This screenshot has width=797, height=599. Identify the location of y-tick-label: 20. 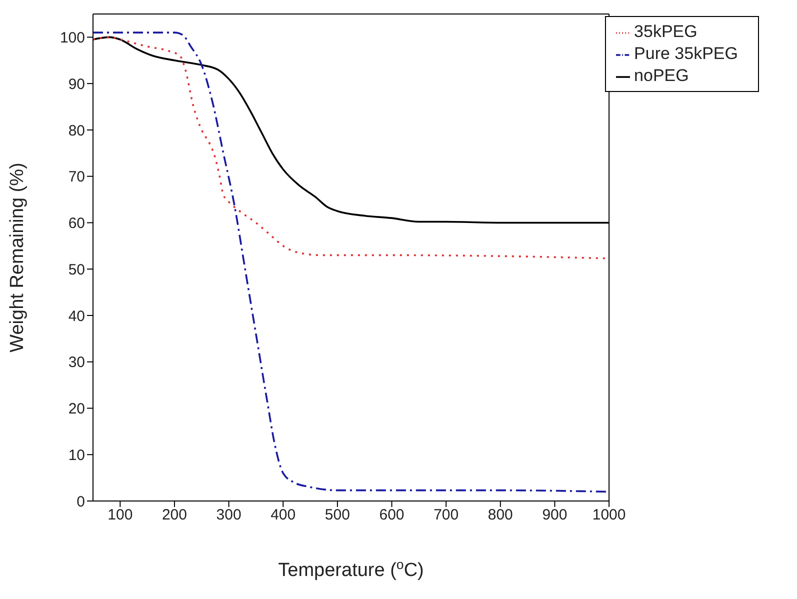
(76, 409).